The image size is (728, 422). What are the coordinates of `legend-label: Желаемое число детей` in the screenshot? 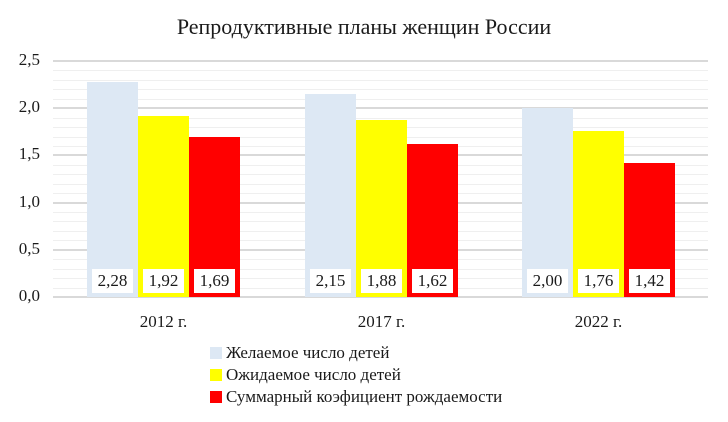 It's located at (308, 352).